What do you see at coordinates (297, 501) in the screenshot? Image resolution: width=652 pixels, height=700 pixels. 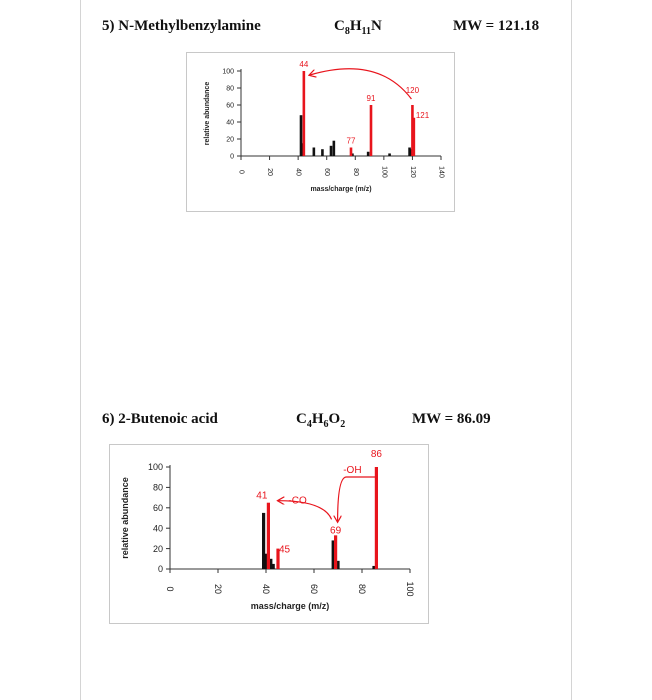 I see `fragmentation-label: -CO` at bounding box center [297, 501].